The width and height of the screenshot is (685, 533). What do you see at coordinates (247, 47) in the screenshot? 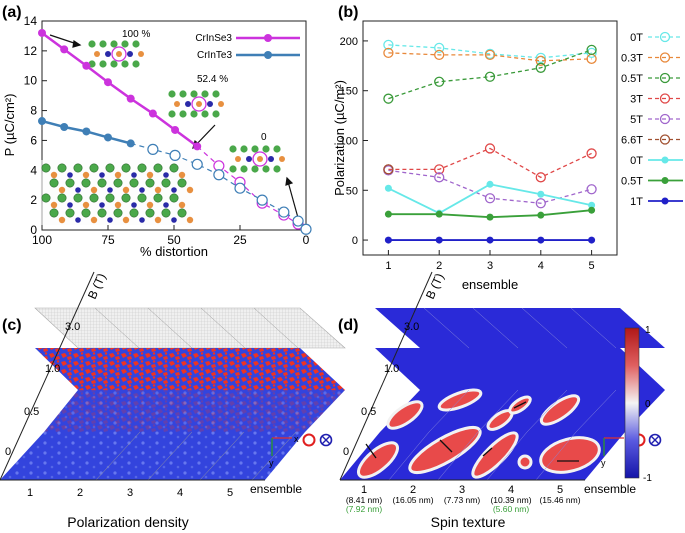
I see `chart-a-legend: CrInSe3 CrInTe3` at bounding box center [247, 47].